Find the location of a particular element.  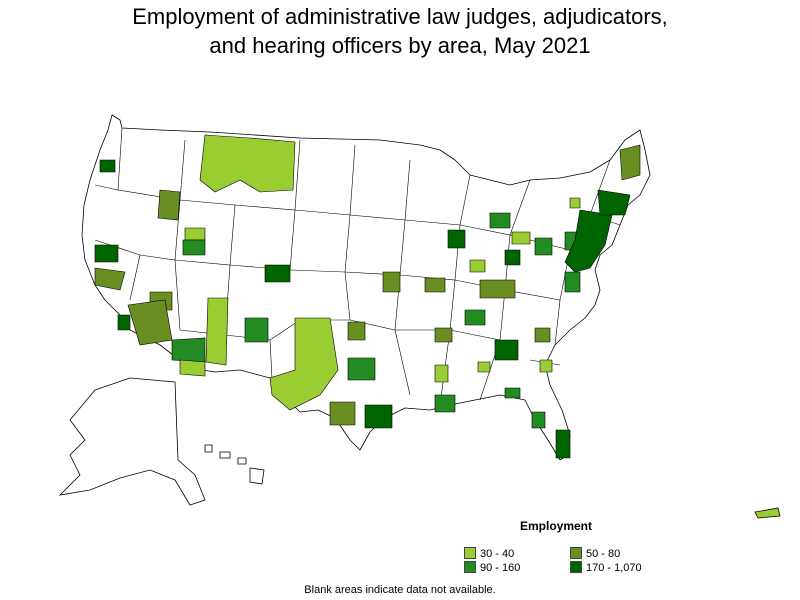

legend-label: 90 - 160 is located at coordinates (500, 568).